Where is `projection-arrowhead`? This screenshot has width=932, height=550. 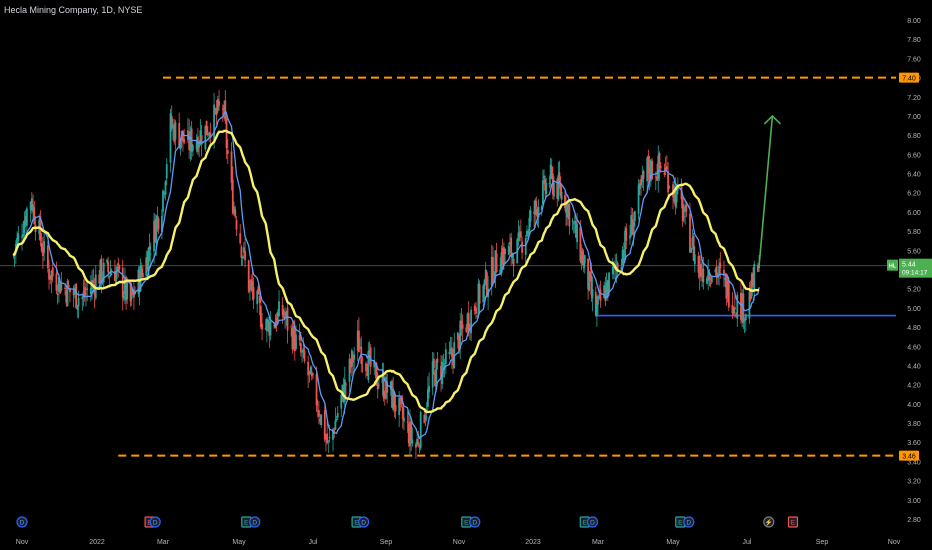
projection-arrowhead is located at coordinates (772, 119).